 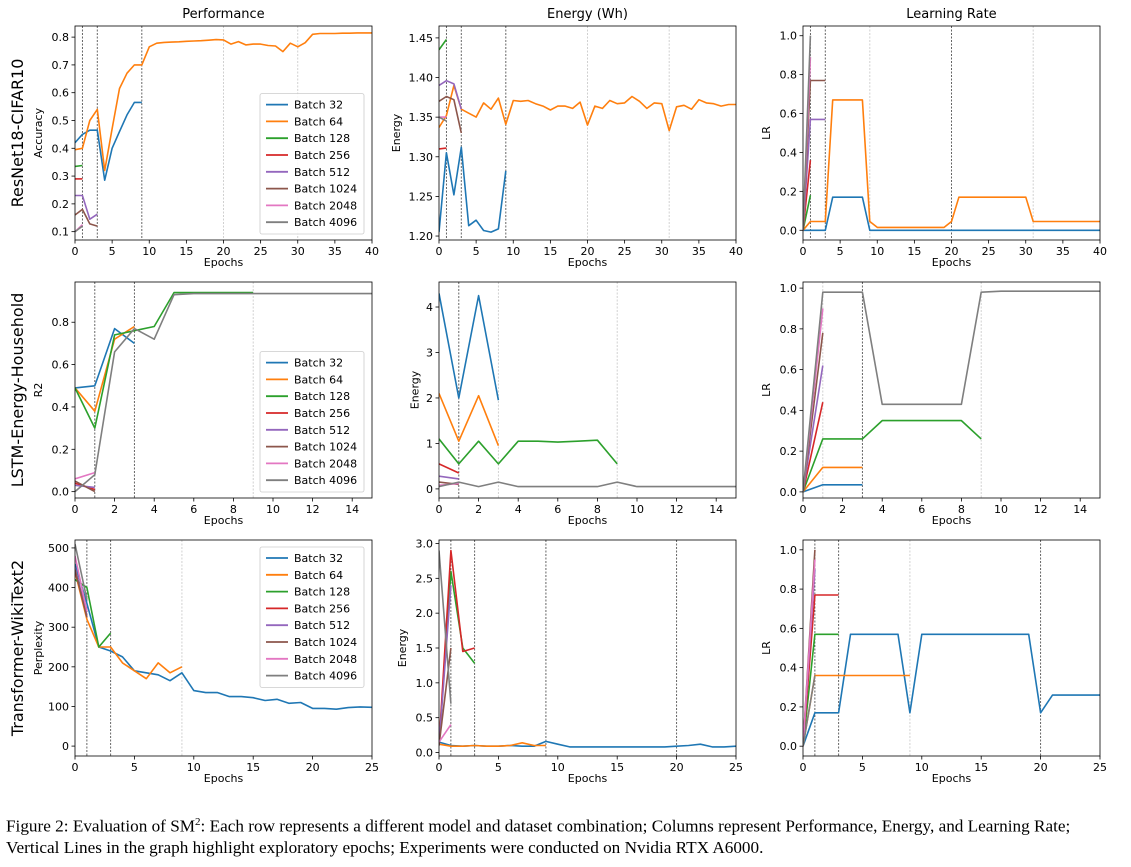 What do you see at coordinates (325, 447) in the screenshot?
I see `legend-entry: Batch 1024` at bounding box center [325, 447].